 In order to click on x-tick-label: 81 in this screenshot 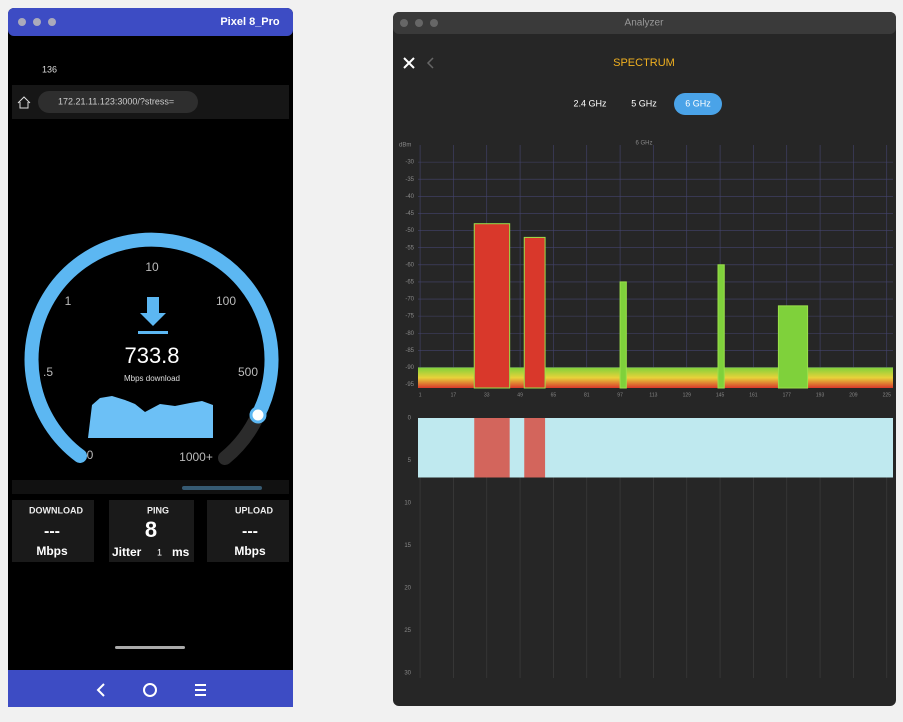, I will do `click(587, 395)`.